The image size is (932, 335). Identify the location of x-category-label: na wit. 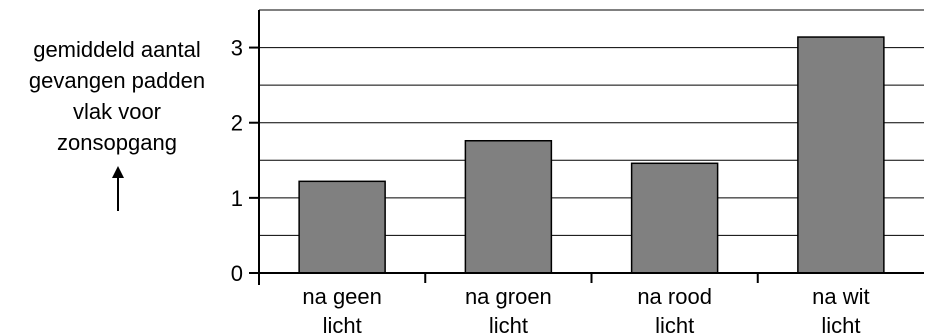
(840, 296).